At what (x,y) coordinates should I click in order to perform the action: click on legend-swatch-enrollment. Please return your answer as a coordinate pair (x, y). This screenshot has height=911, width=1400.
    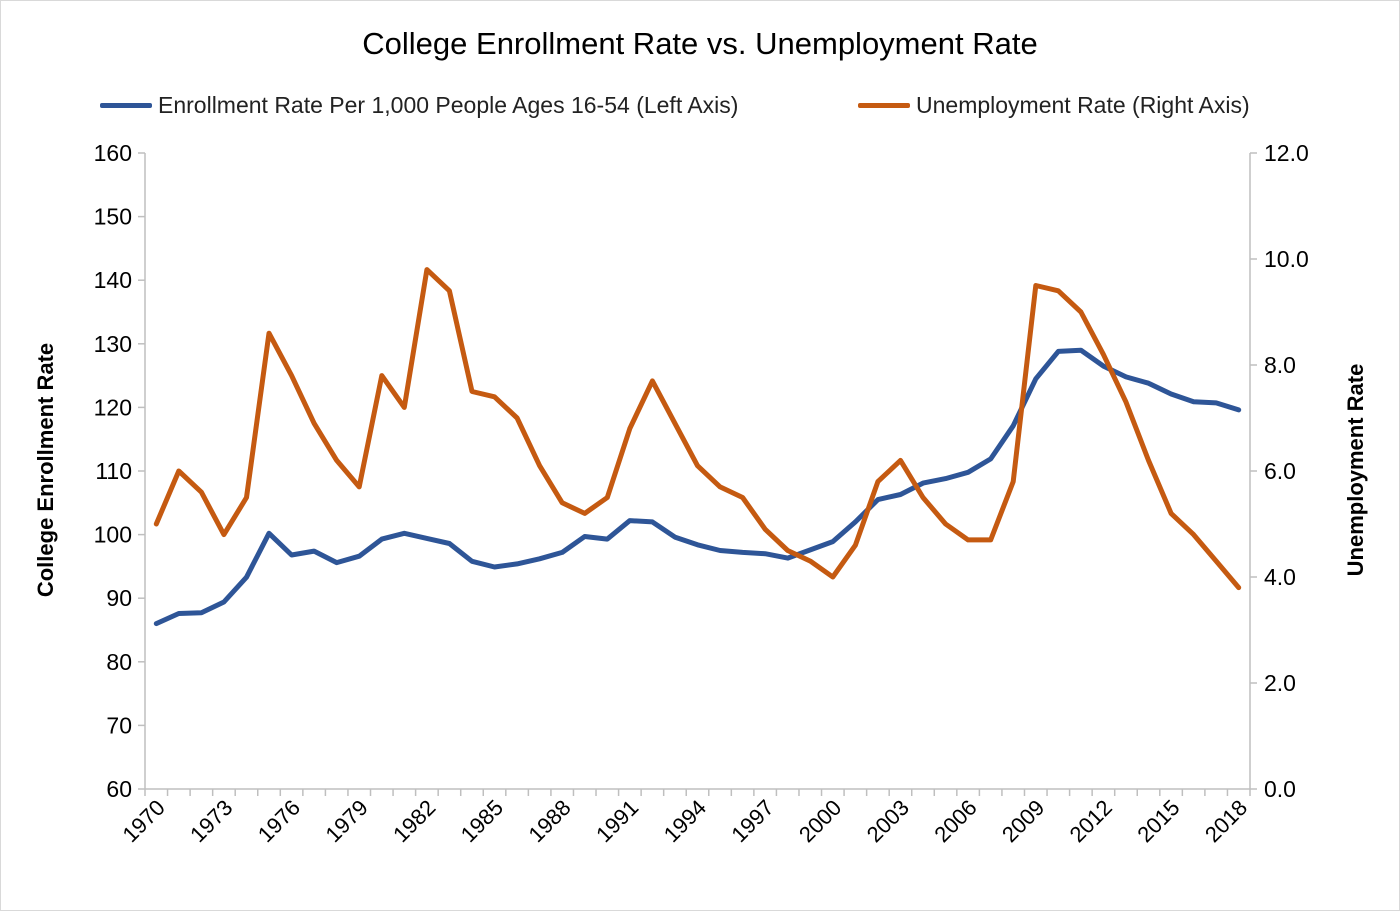
    Looking at the image, I should click on (126, 105).